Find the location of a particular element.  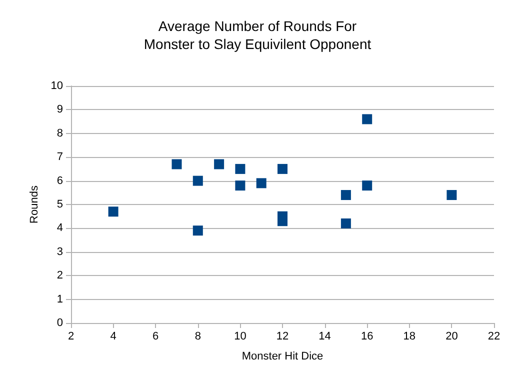

x-axis-title: Monster Hit Dice is located at coordinates (283, 356).